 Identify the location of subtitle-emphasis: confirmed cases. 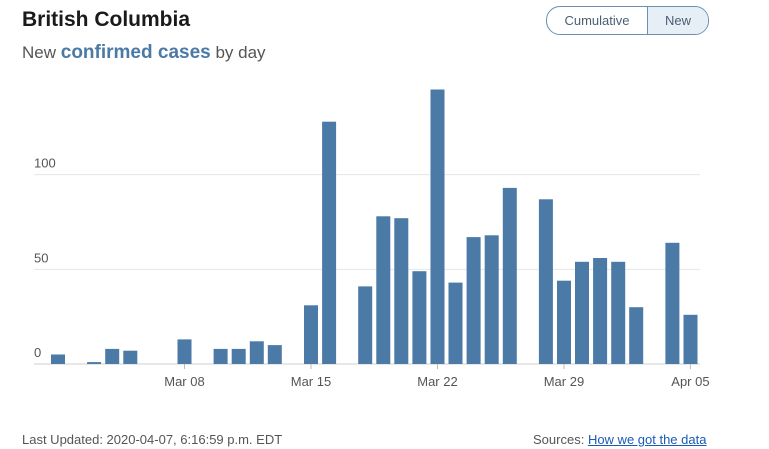
(135, 52).